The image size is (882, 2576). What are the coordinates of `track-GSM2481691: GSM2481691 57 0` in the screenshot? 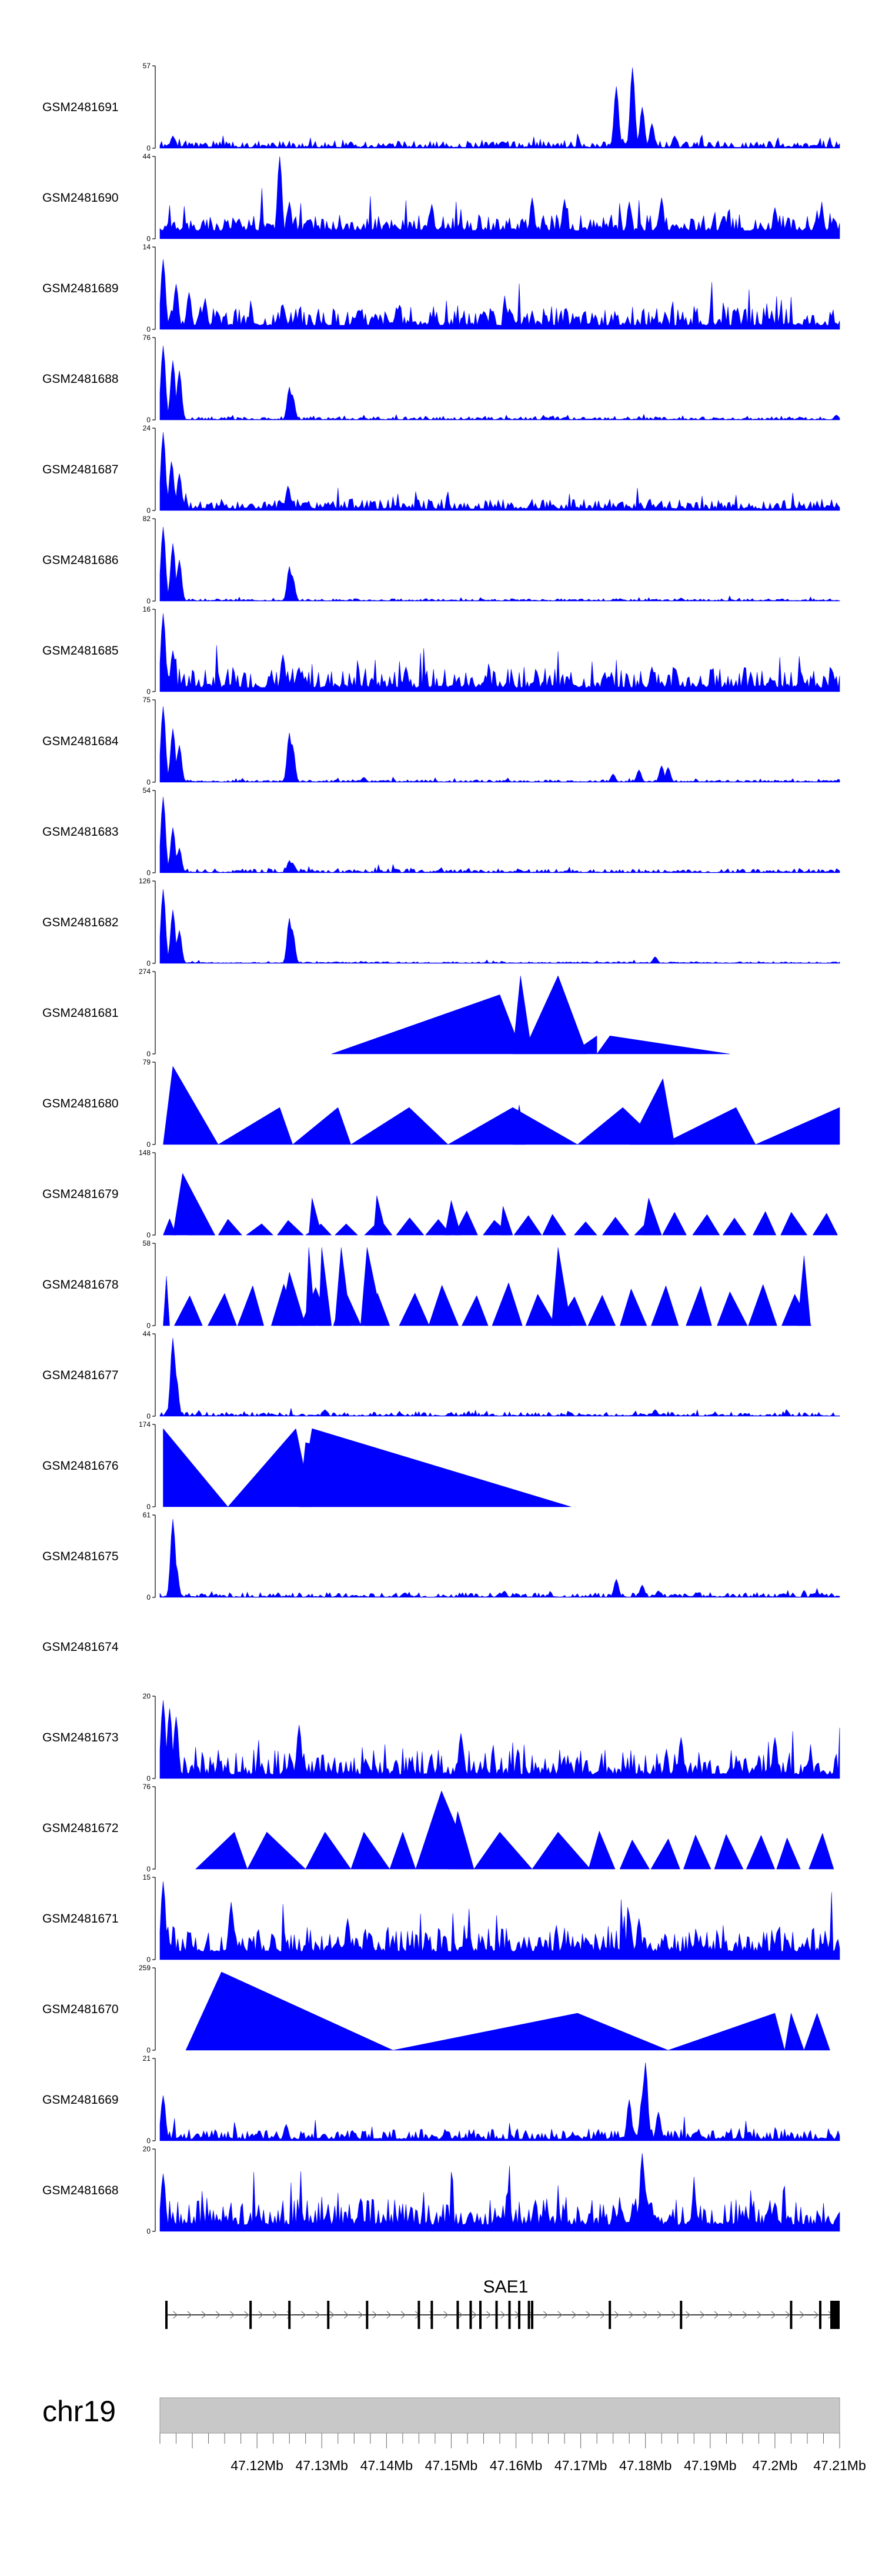 It's located at (441, 107).